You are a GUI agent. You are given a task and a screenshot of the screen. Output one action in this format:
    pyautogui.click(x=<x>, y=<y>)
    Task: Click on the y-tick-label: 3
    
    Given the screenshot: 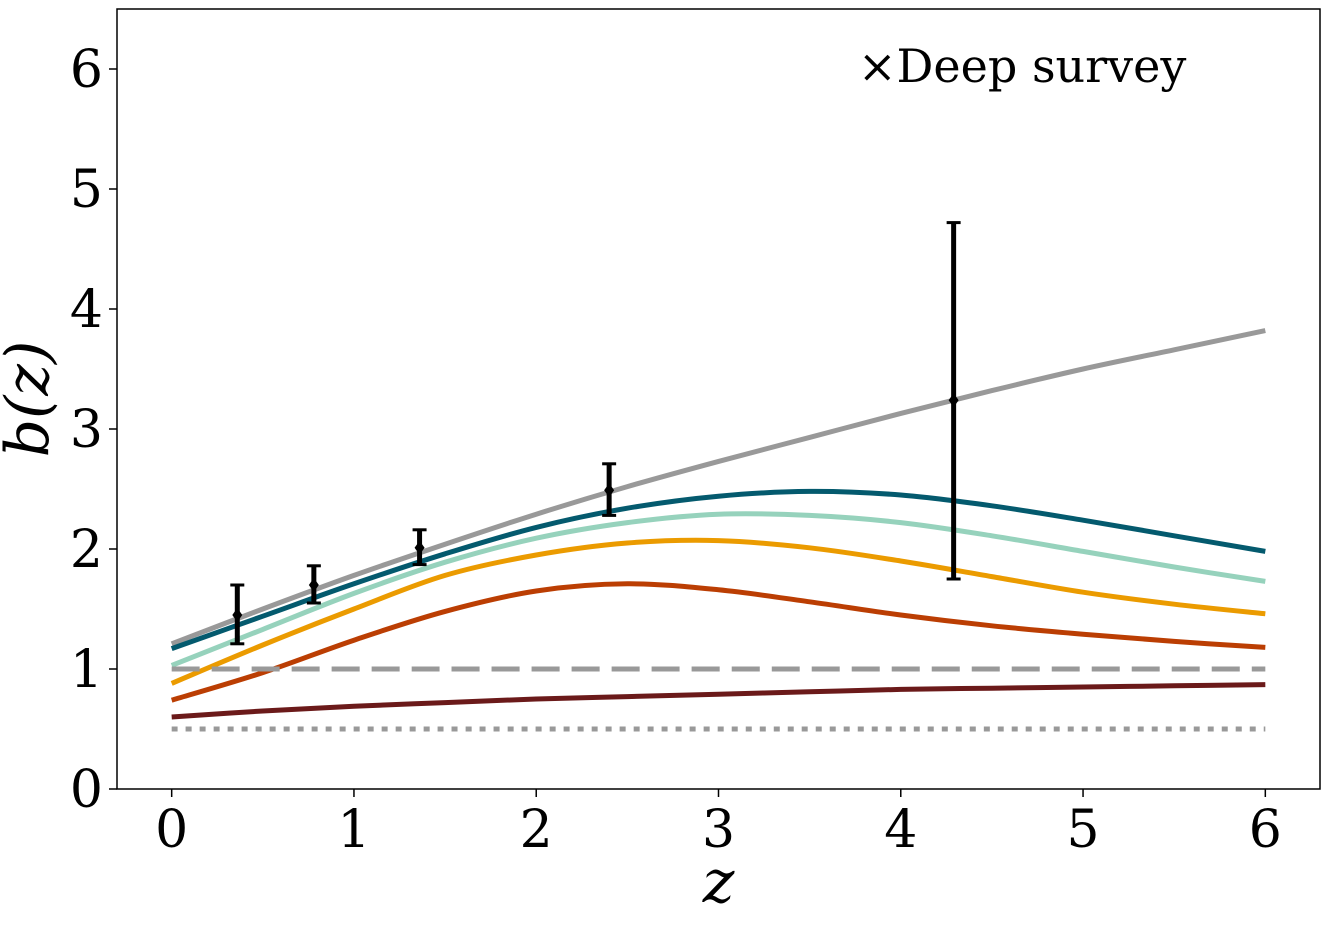 What is the action you would take?
    pyautogui.click(x=86, y=430)
    